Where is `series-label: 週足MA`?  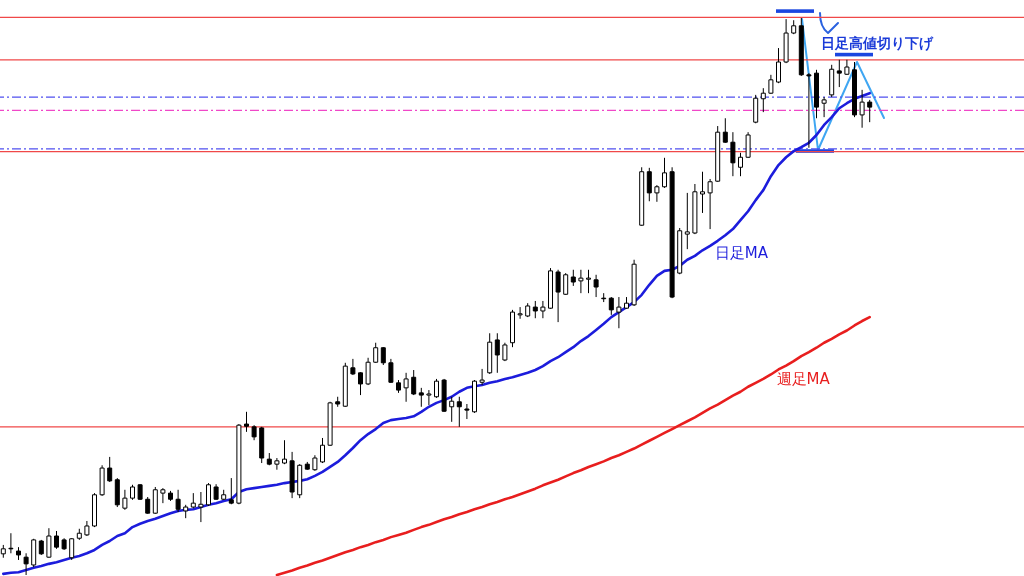 series-label: 週足MA is located at coordinates (803, 379).